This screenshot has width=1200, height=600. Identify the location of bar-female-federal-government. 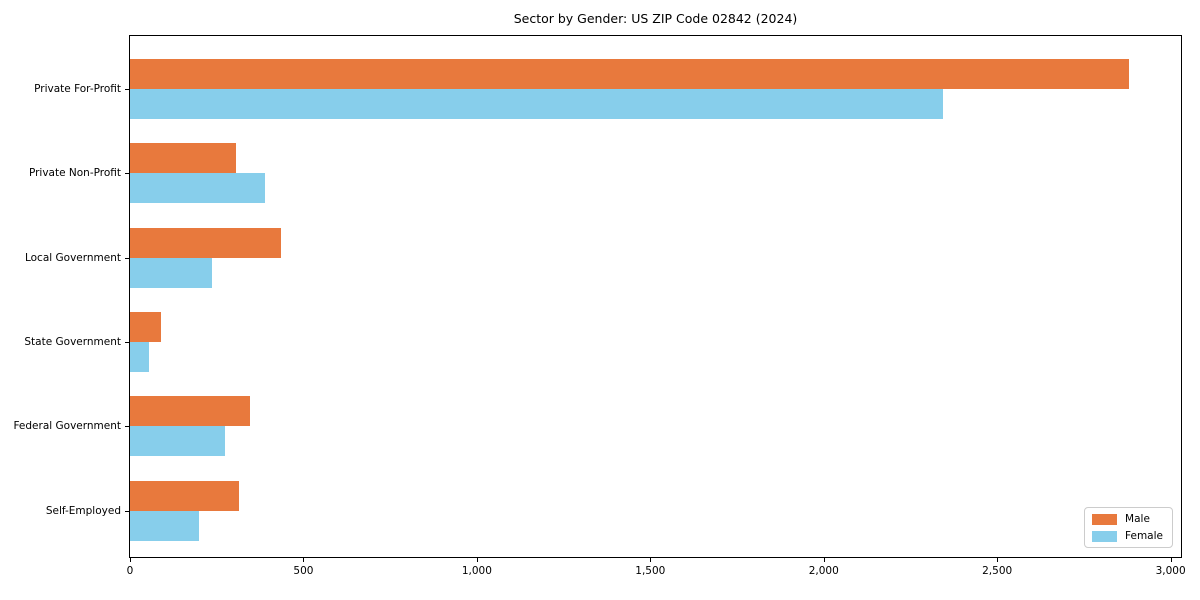
(178, 441).